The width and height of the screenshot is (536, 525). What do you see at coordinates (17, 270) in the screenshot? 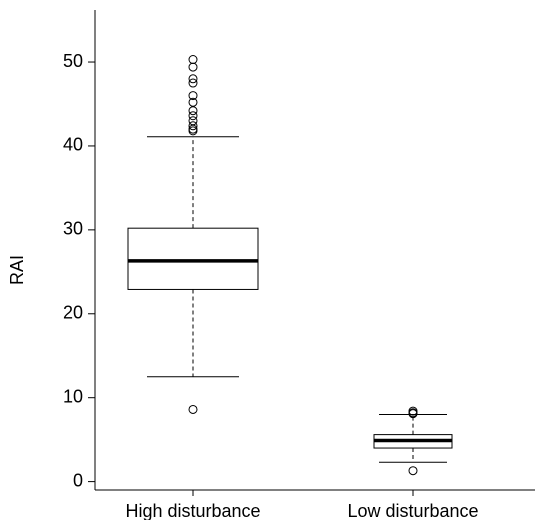
I see `y-axis-label: RAI` at bounding box center [17, 270].